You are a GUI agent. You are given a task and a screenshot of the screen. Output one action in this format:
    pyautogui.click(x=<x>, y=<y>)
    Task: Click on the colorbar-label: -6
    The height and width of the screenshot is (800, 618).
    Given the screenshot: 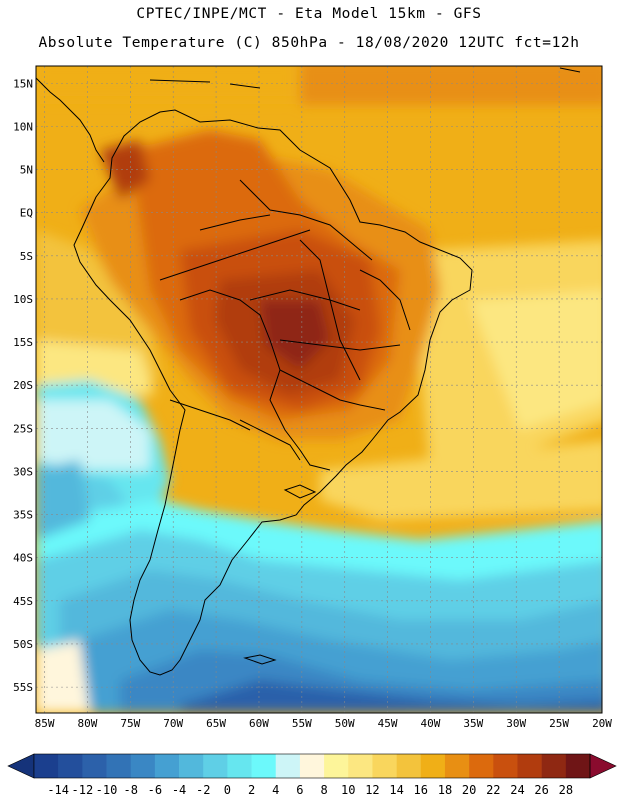 What is the action you would take?
    pyautogui.click(x=155, y=790)
    